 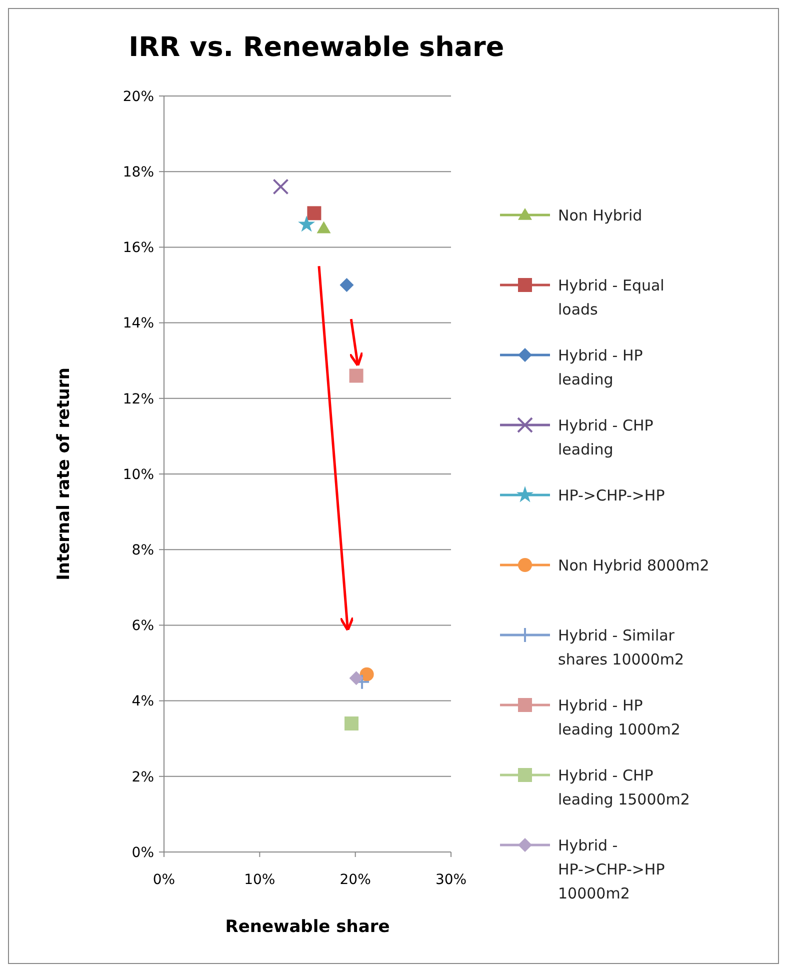 What do you see at coordinates (624, 787) in the screenshot?
I see `legend-label: Hybrid - CHP leading 15000m2` at bounding box center [624, 787].